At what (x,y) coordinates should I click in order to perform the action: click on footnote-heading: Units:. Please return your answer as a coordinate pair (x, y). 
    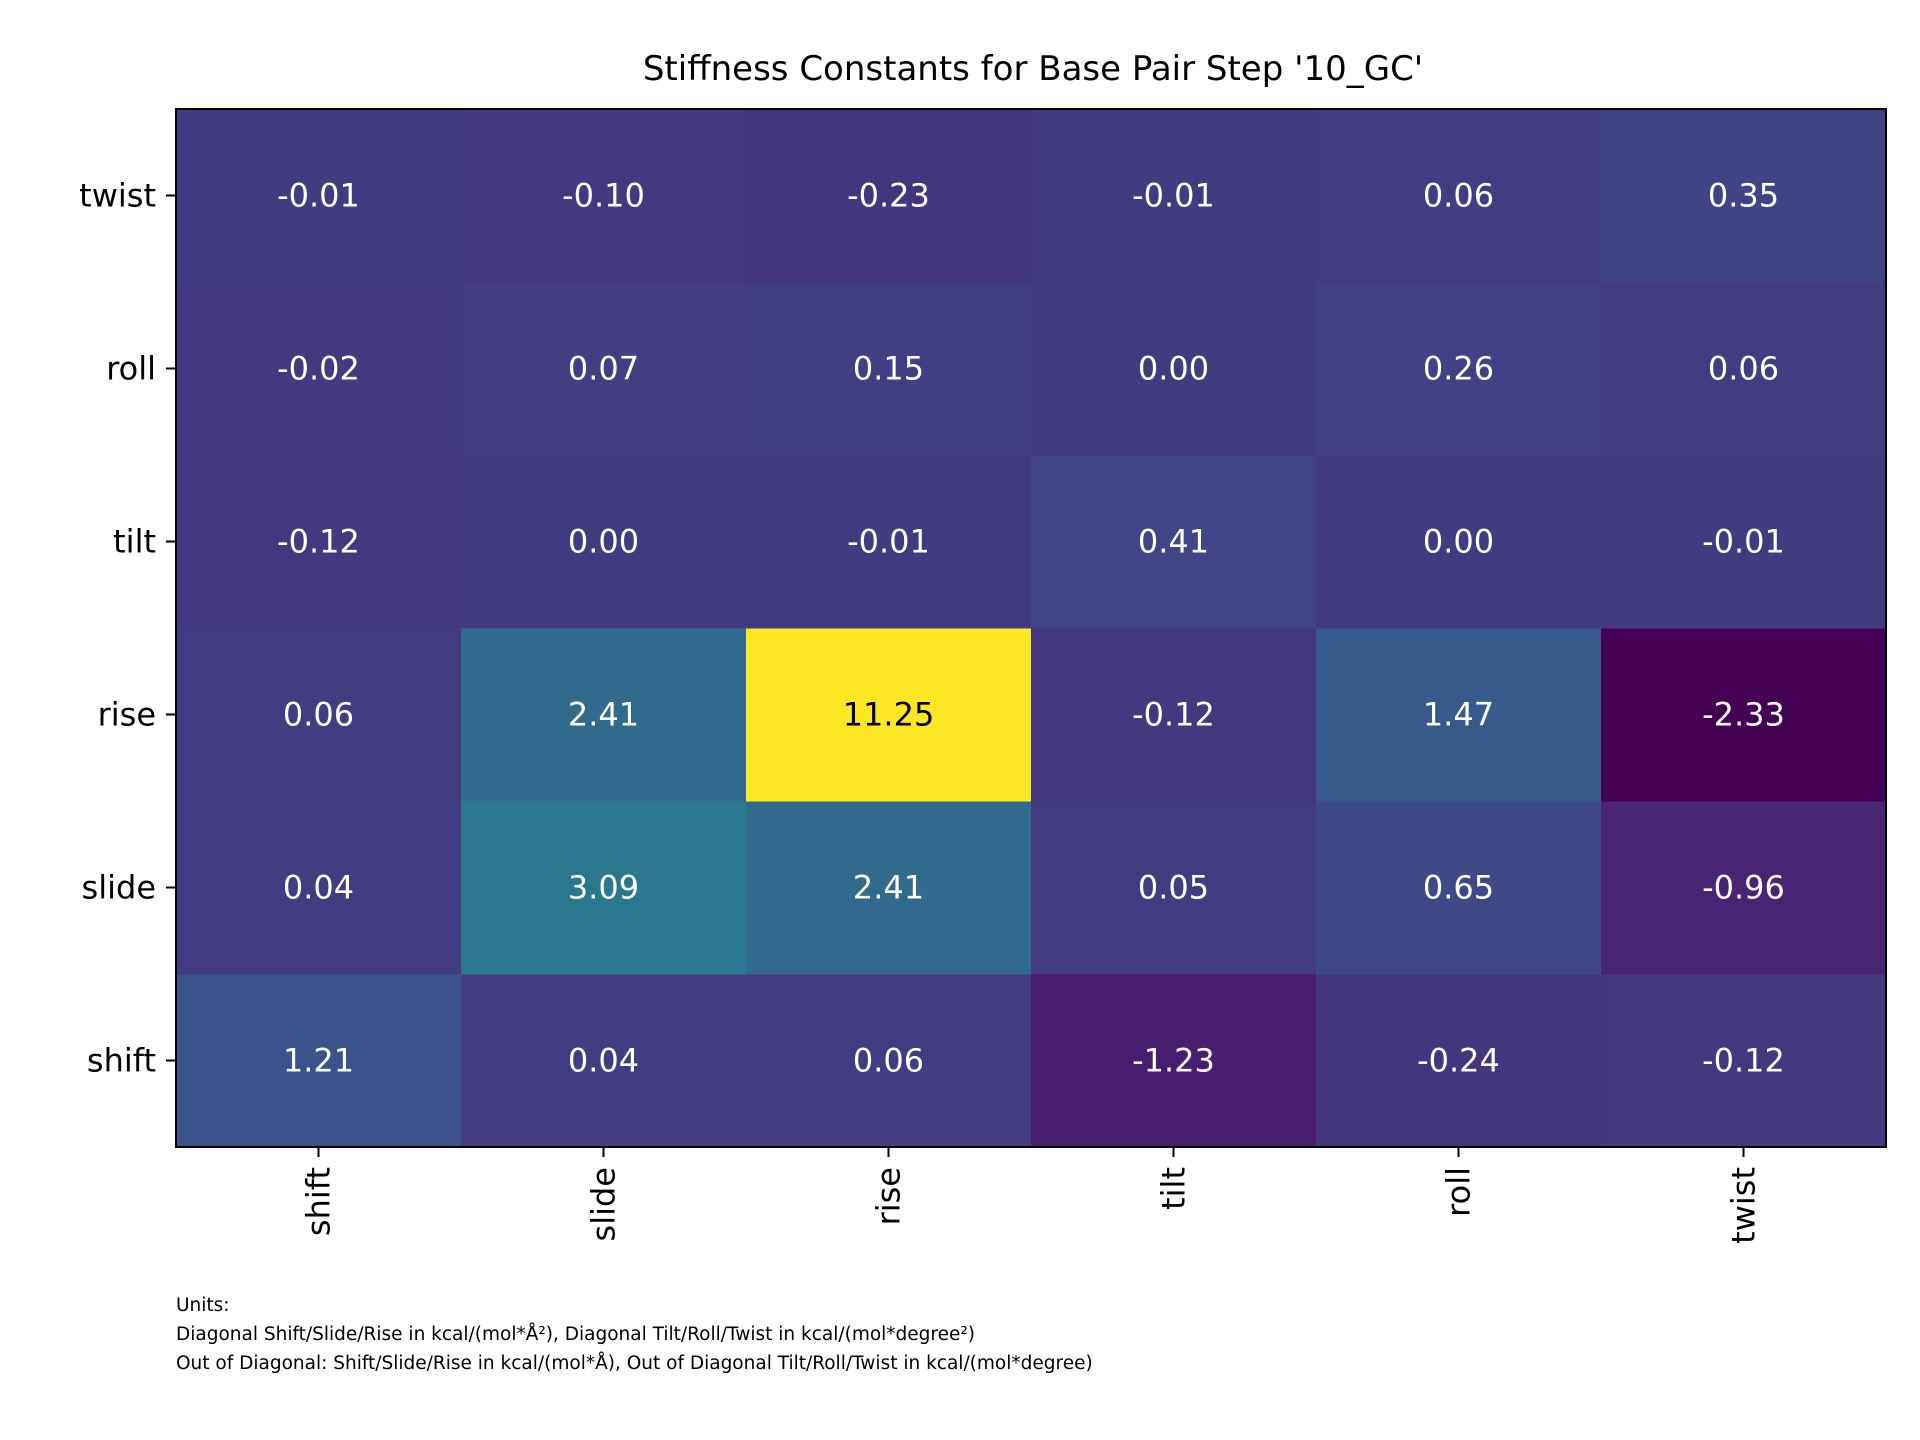
    Looking at the image, I should click on (203, 1305).